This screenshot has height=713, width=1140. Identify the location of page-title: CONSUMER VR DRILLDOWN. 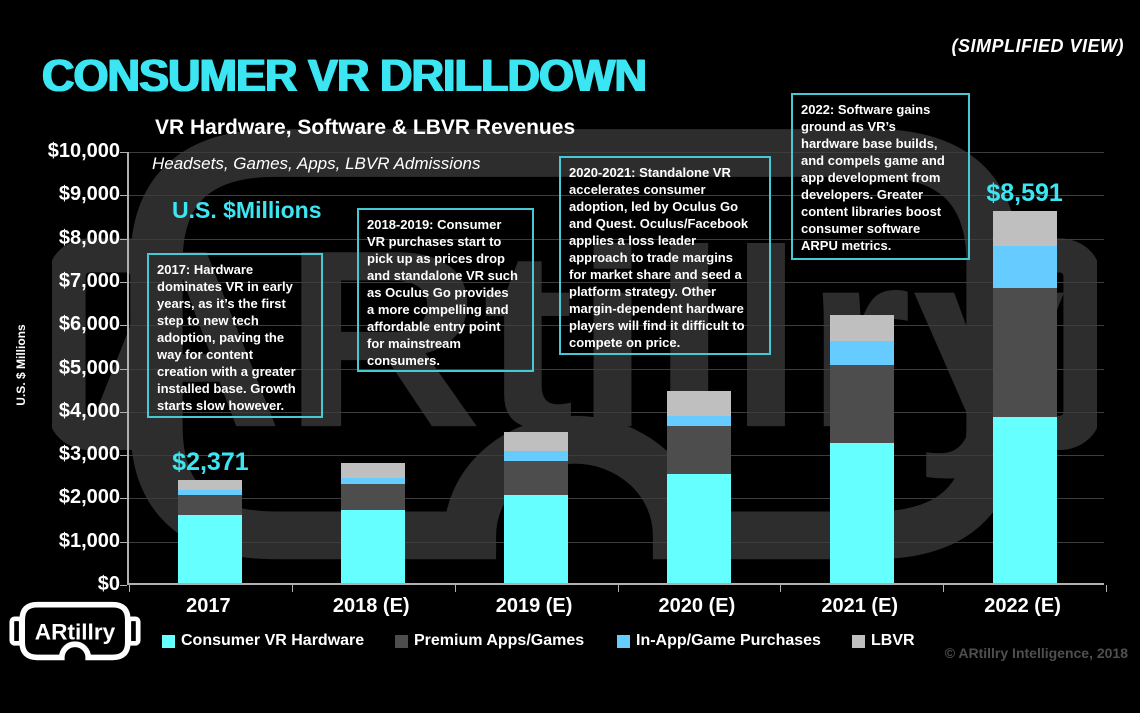
(344, 75).